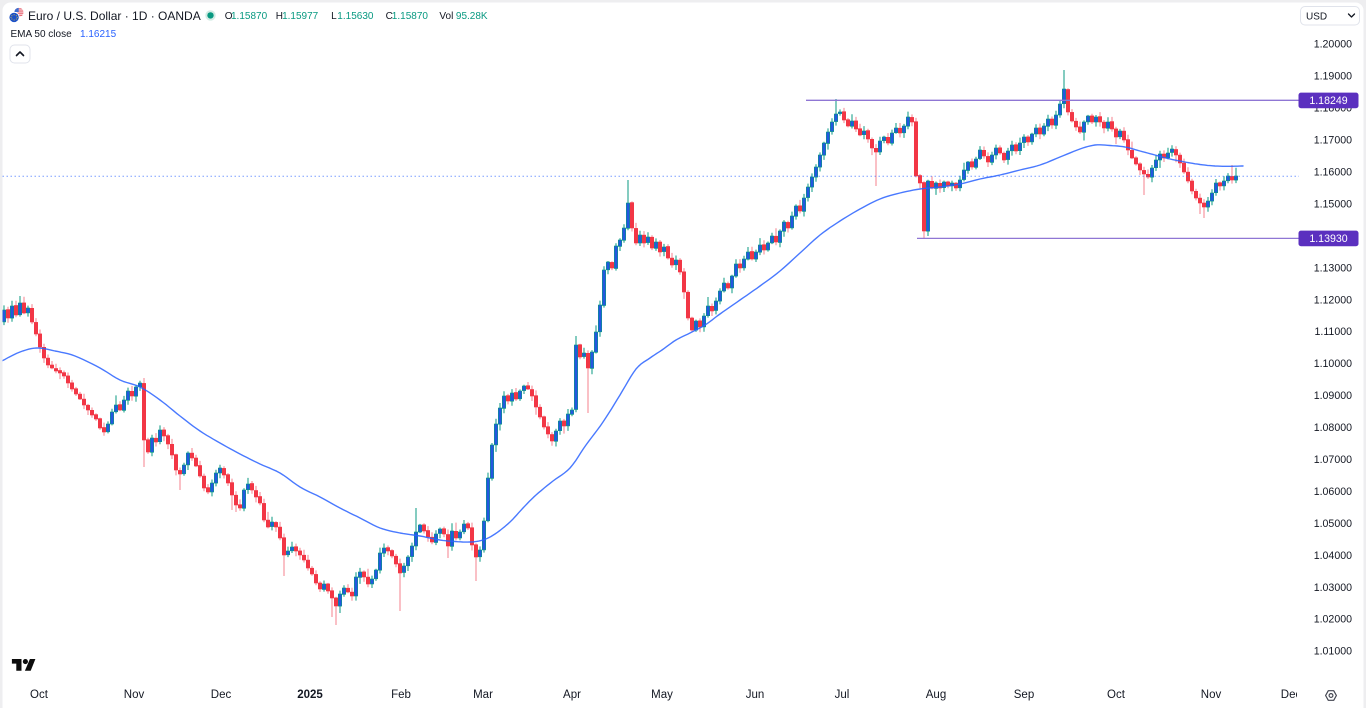  I want to click on svg-text: 1.11000, so click(1333, 332).